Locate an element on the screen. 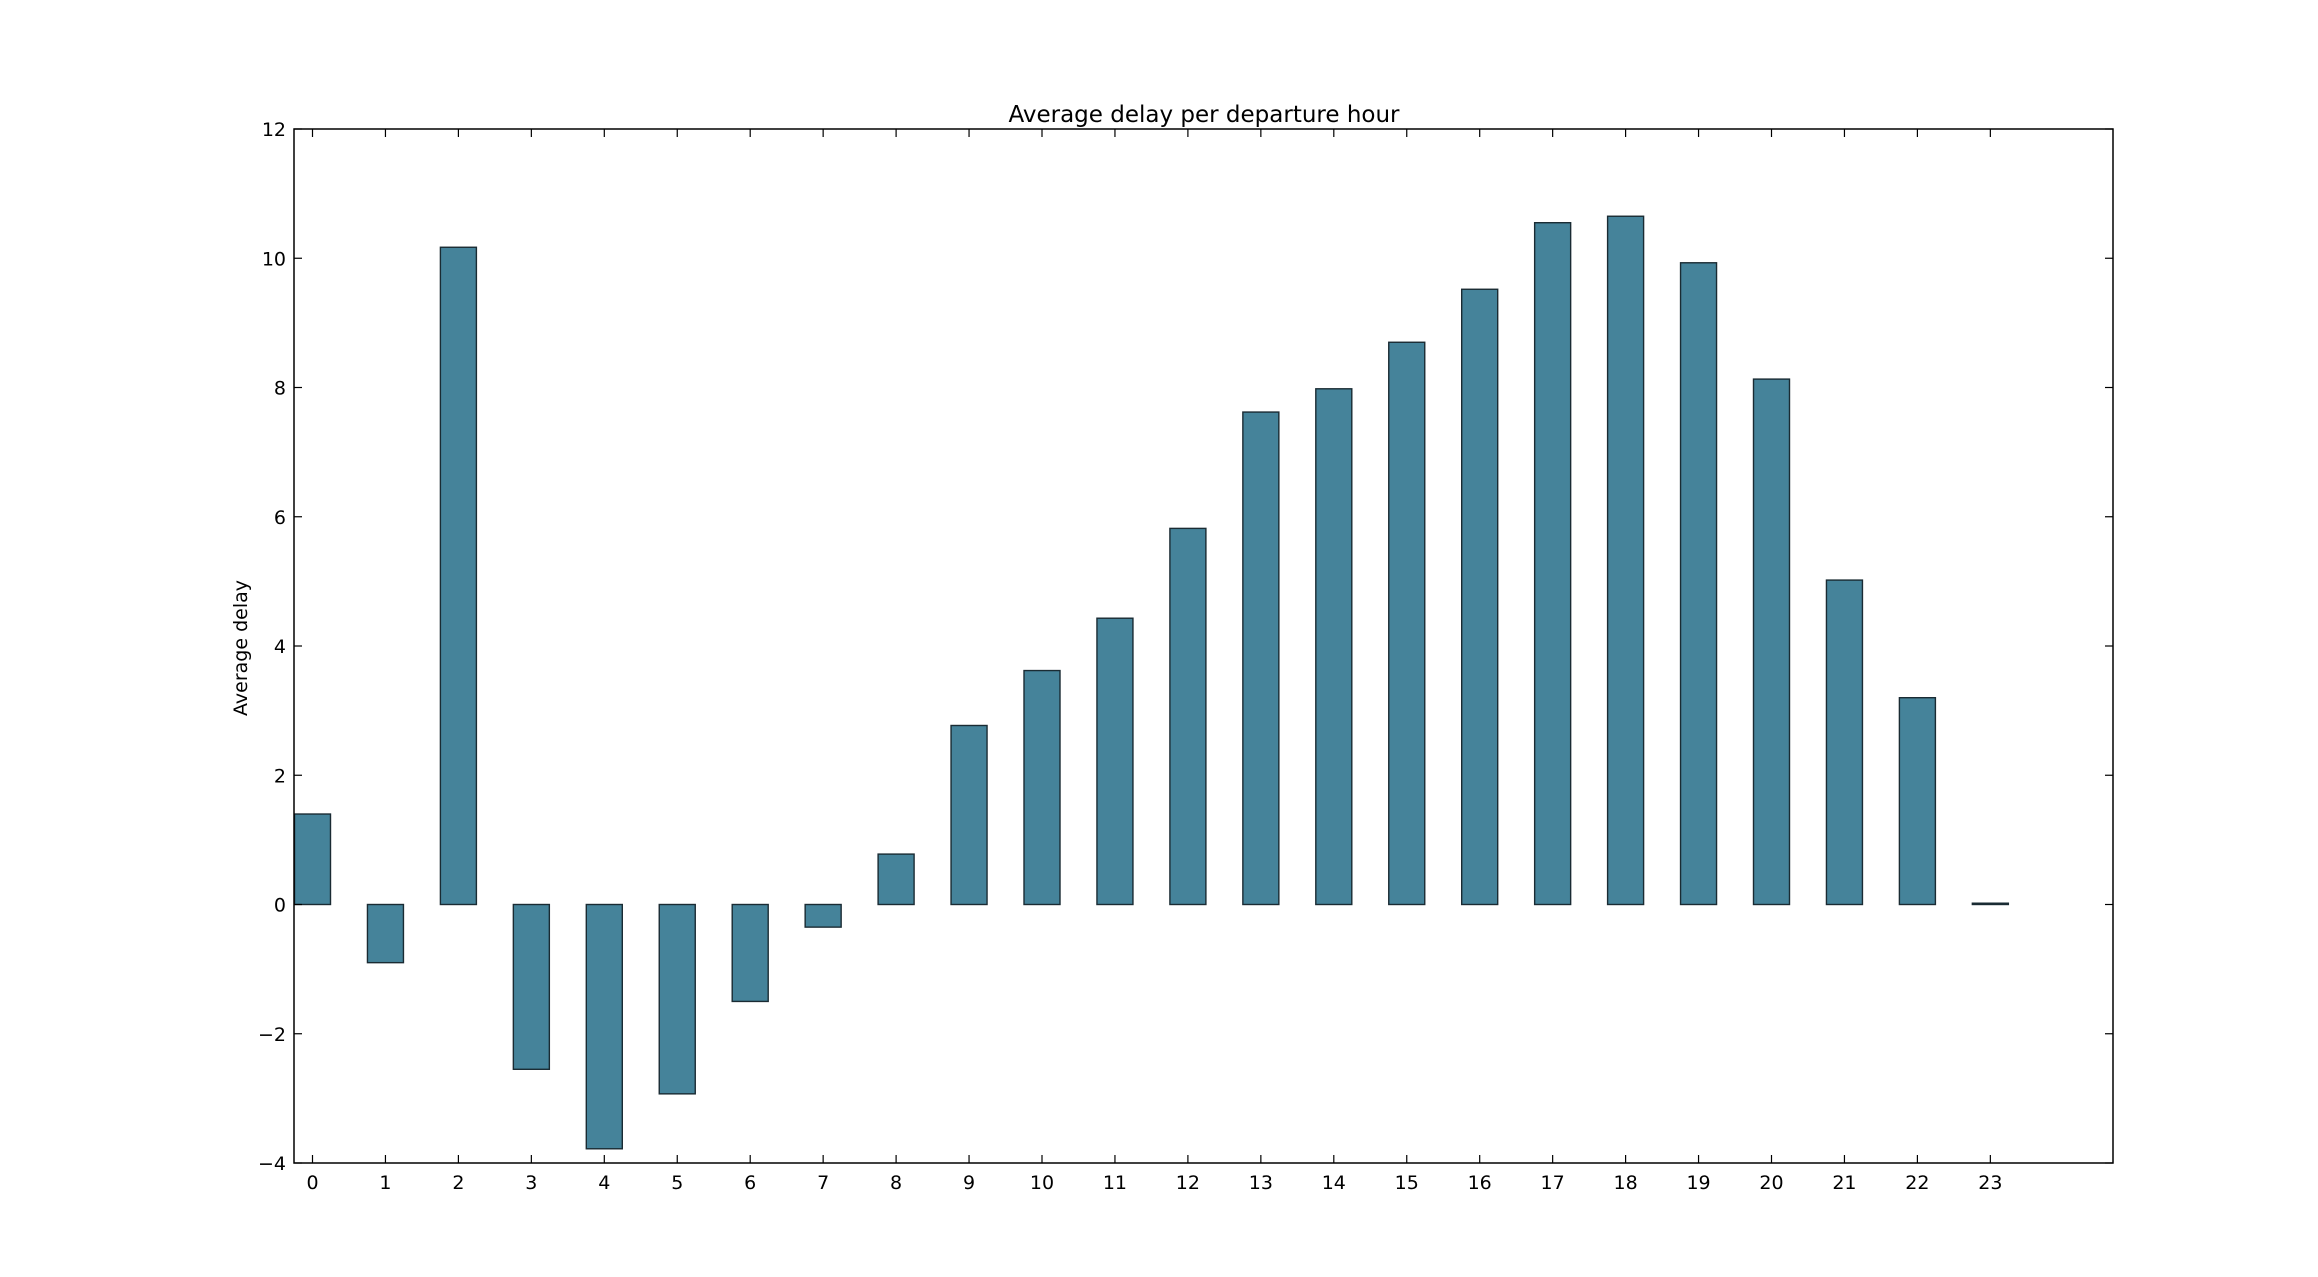 The height and width of the screenshot is (1277, 2318). x-tick-label: 6 is located at coordinates (750, 1183).